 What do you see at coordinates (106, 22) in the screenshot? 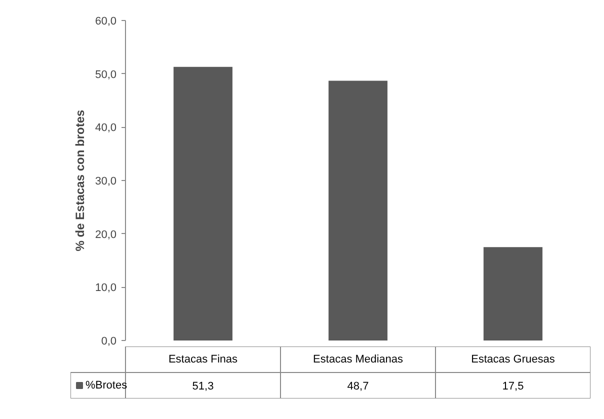
I see `y-tick-label: 60,0` at bounding box center [106, 22].